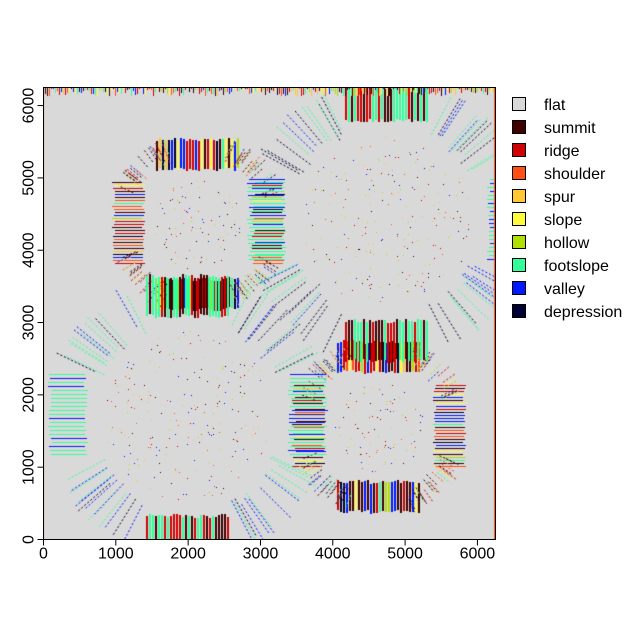 The height and width of the screenshot is (626, 626). Describe the element at coordinates (29, 539) in the screenshot. I see `y-tick-label: 0` at that location.